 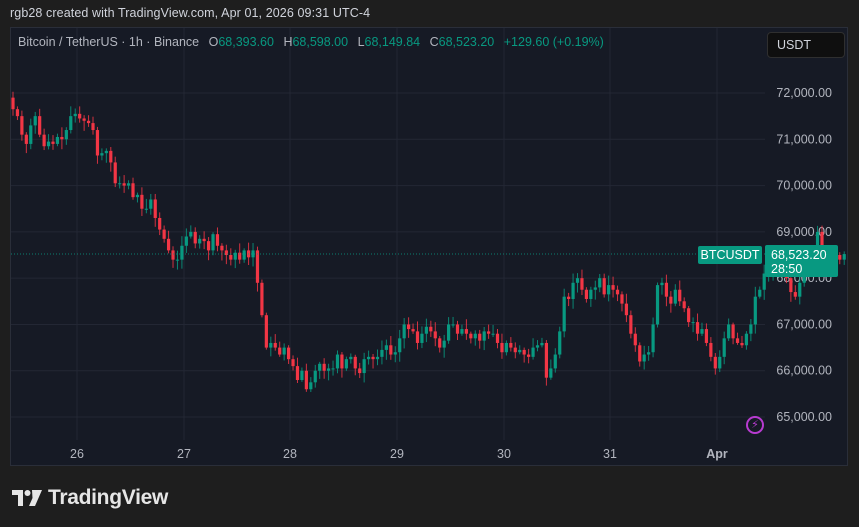 I want to click on x-axis-tick: 30, so click(x=504, y=454).